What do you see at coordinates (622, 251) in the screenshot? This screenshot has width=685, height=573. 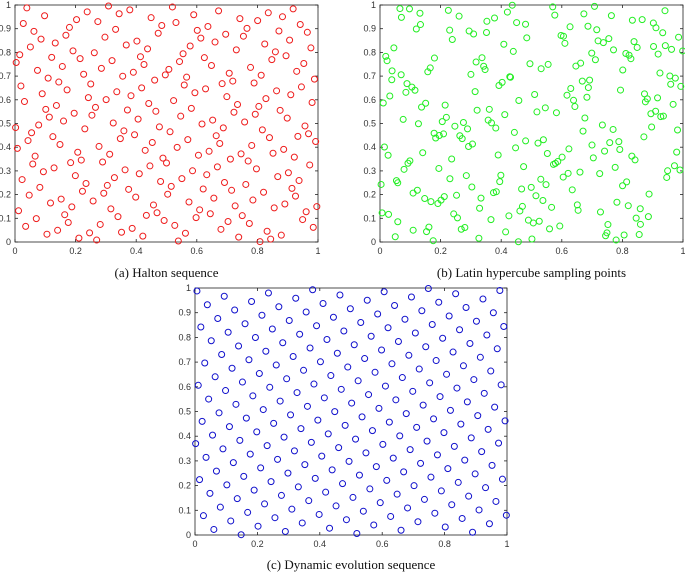 I see `x-tick-label: 0.8` at bounding box center [622, 251].